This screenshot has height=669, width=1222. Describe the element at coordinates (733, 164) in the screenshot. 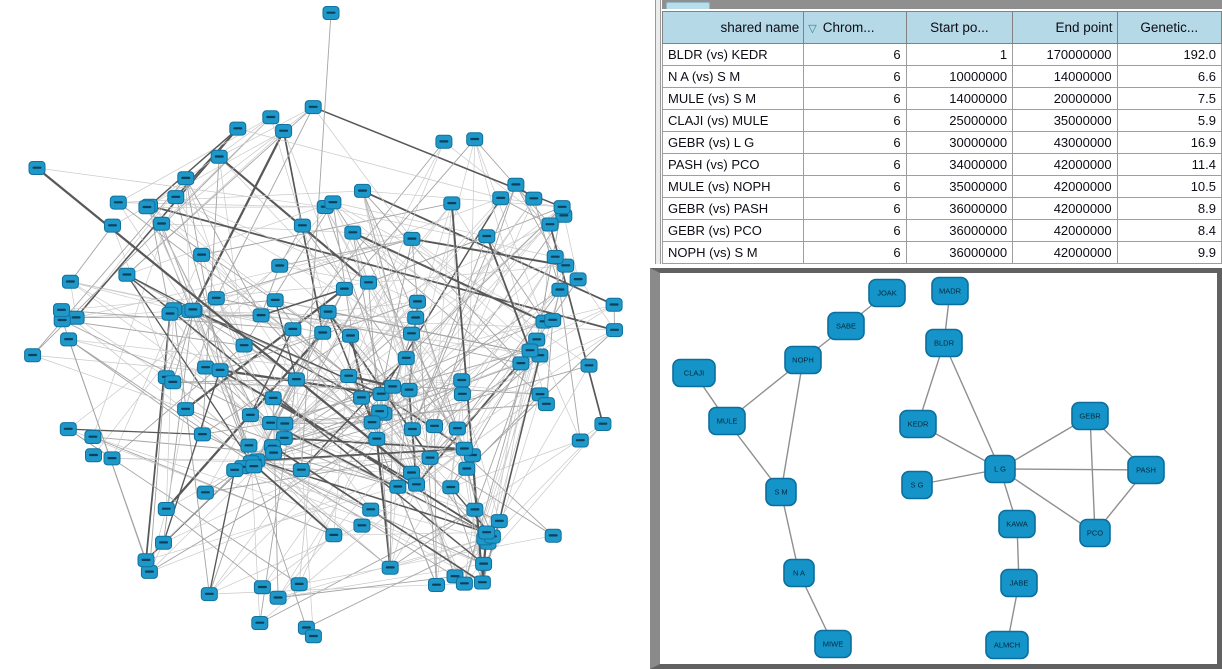

I see `table-cell: PASH (vs) PCO` at that location.